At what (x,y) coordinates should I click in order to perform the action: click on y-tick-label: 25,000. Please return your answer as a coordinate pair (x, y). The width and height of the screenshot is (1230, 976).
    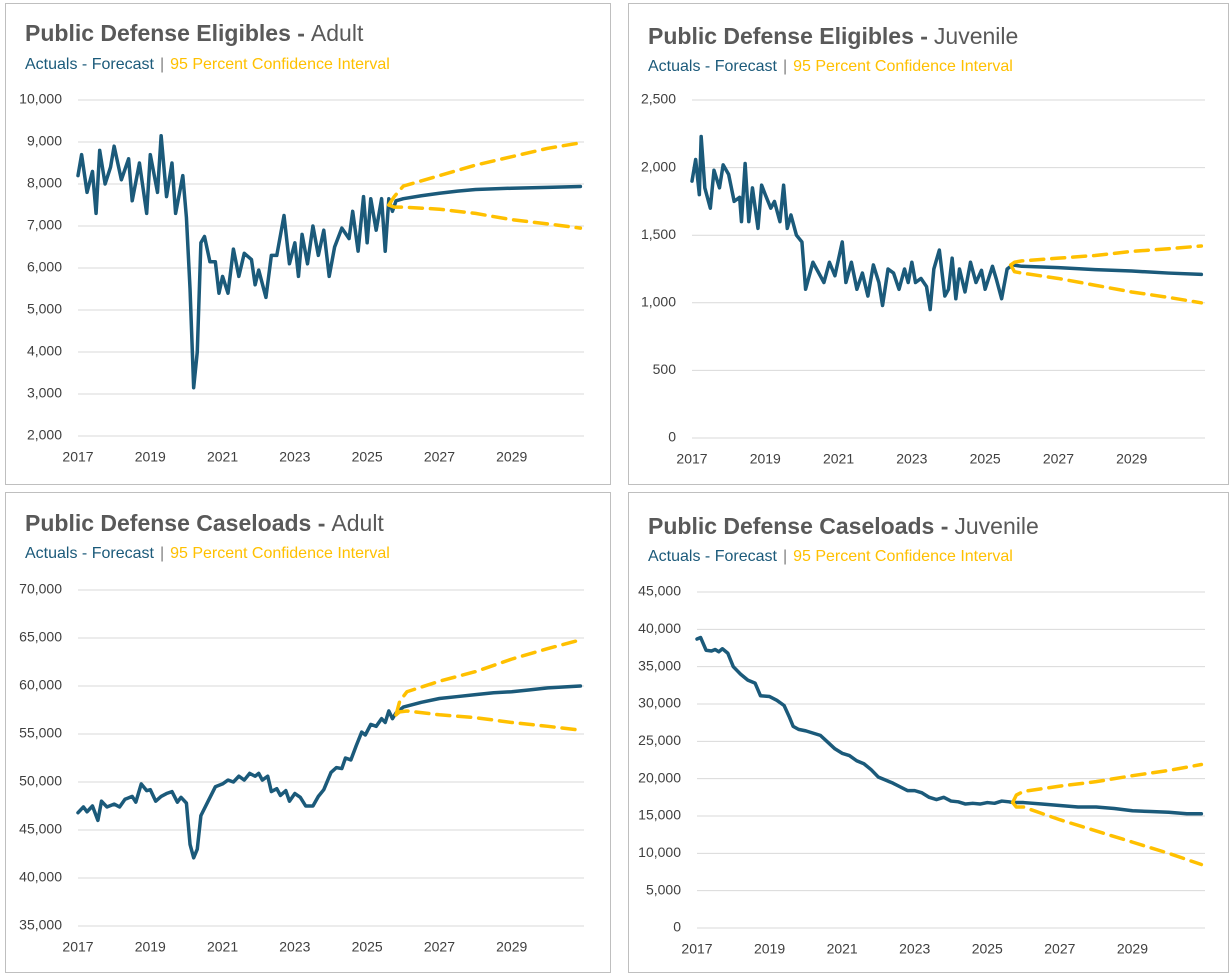
    Looking at the image, I should click on (659, 740).